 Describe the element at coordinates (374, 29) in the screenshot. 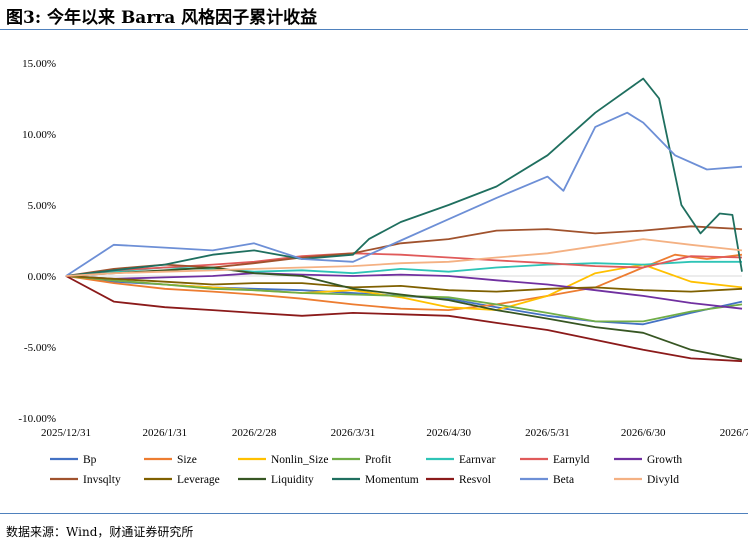

I see `title-divider` at that location.